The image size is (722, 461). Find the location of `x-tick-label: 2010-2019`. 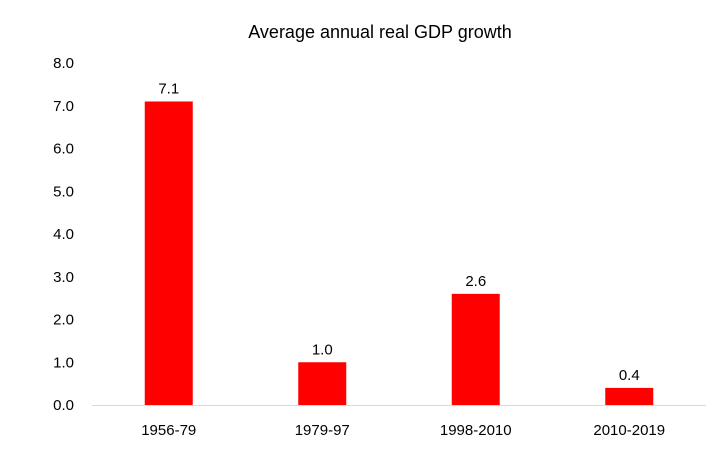

x-tick-label: 2010-2019 is located at coordinates (629, 430).